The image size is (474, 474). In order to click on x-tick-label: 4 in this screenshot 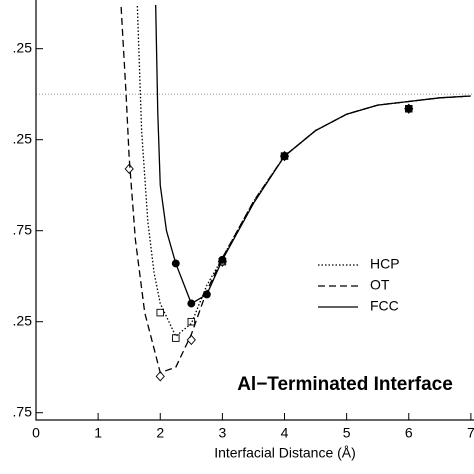, I will do `click(285, 433)`.